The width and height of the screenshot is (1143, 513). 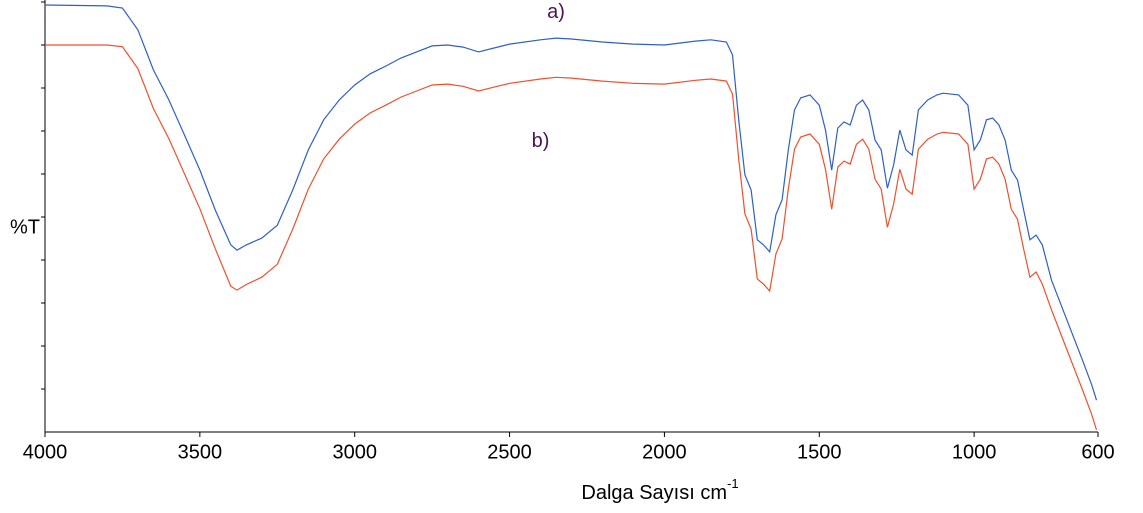 What do you see at coordinates (354, 452) in the screenshot?
I see `x-tick-label: 3000` at bounding box center [354, 452].